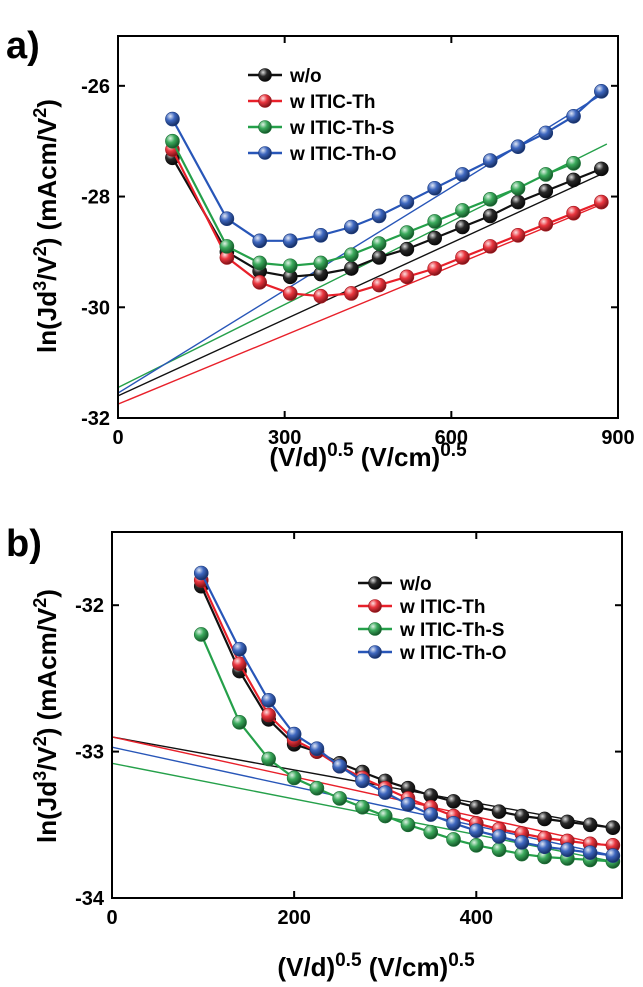 The height and width of the screenshot is (987, 643). Describe the element at coordinates (23, 46) in the screenshot. I see `panel-a-letter: a)` at that location.